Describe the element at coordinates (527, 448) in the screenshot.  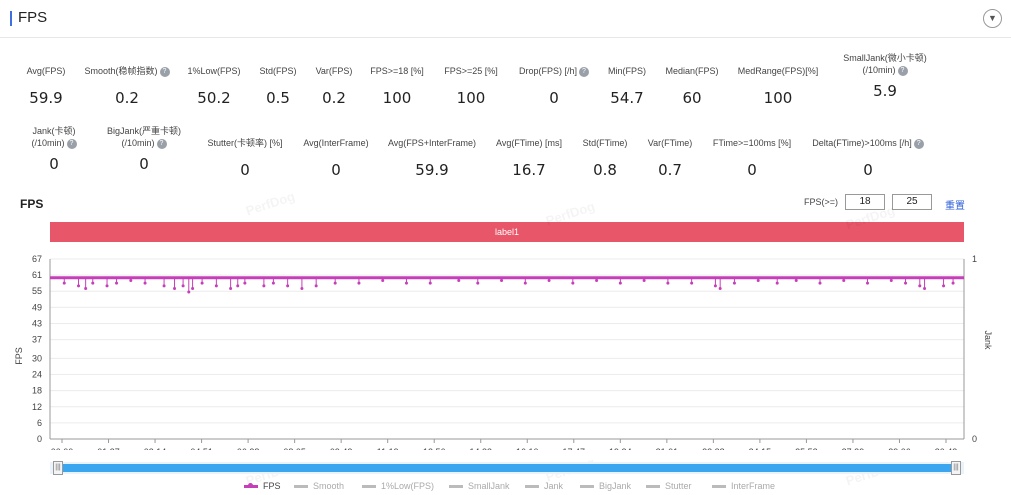
I see `x-tick-label: 16:10` at that location.